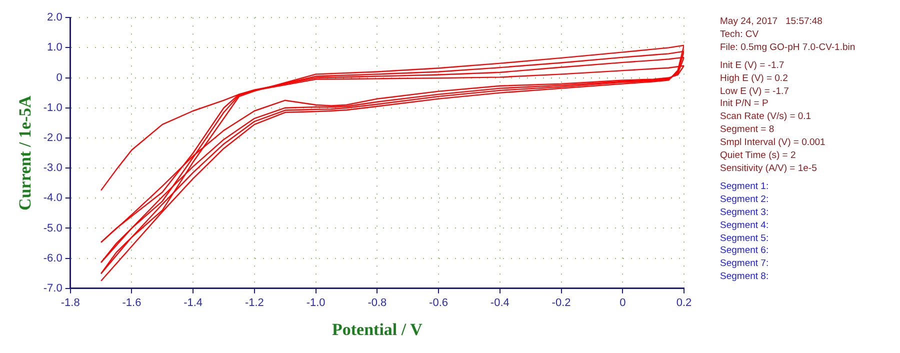 The image size is (900, 353). I want to click on x-tick-label: -1.0, so click(316, 303).